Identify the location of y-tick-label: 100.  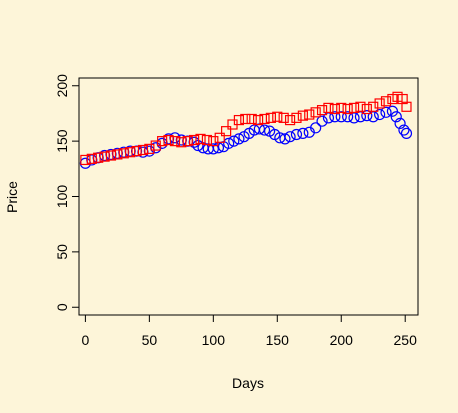
(62, 197).